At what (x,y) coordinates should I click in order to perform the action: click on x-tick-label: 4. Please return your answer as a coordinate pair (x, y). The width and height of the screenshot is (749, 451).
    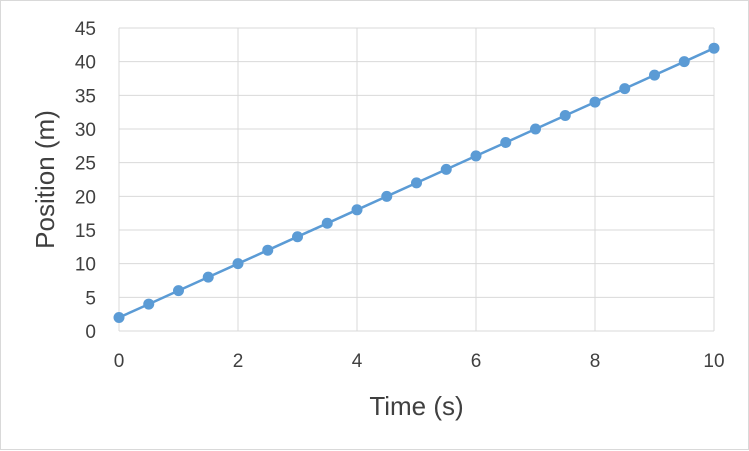
    Looking at the image, I should click on (357, 361).